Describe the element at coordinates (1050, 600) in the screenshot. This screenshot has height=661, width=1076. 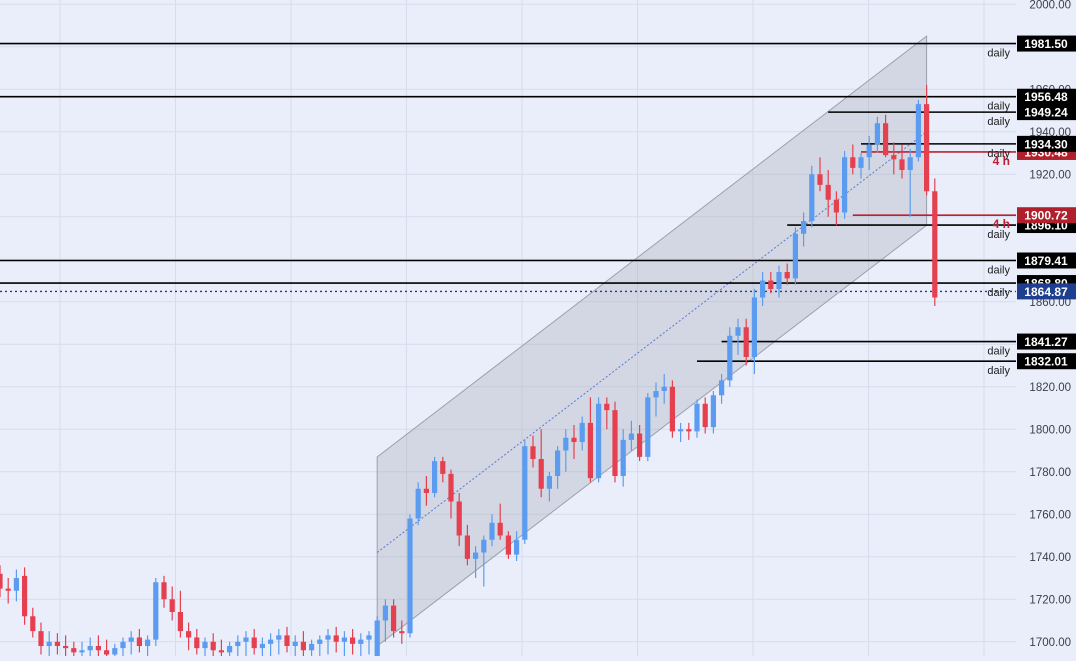
I see `y-tick-label: 1720.00` at that location.